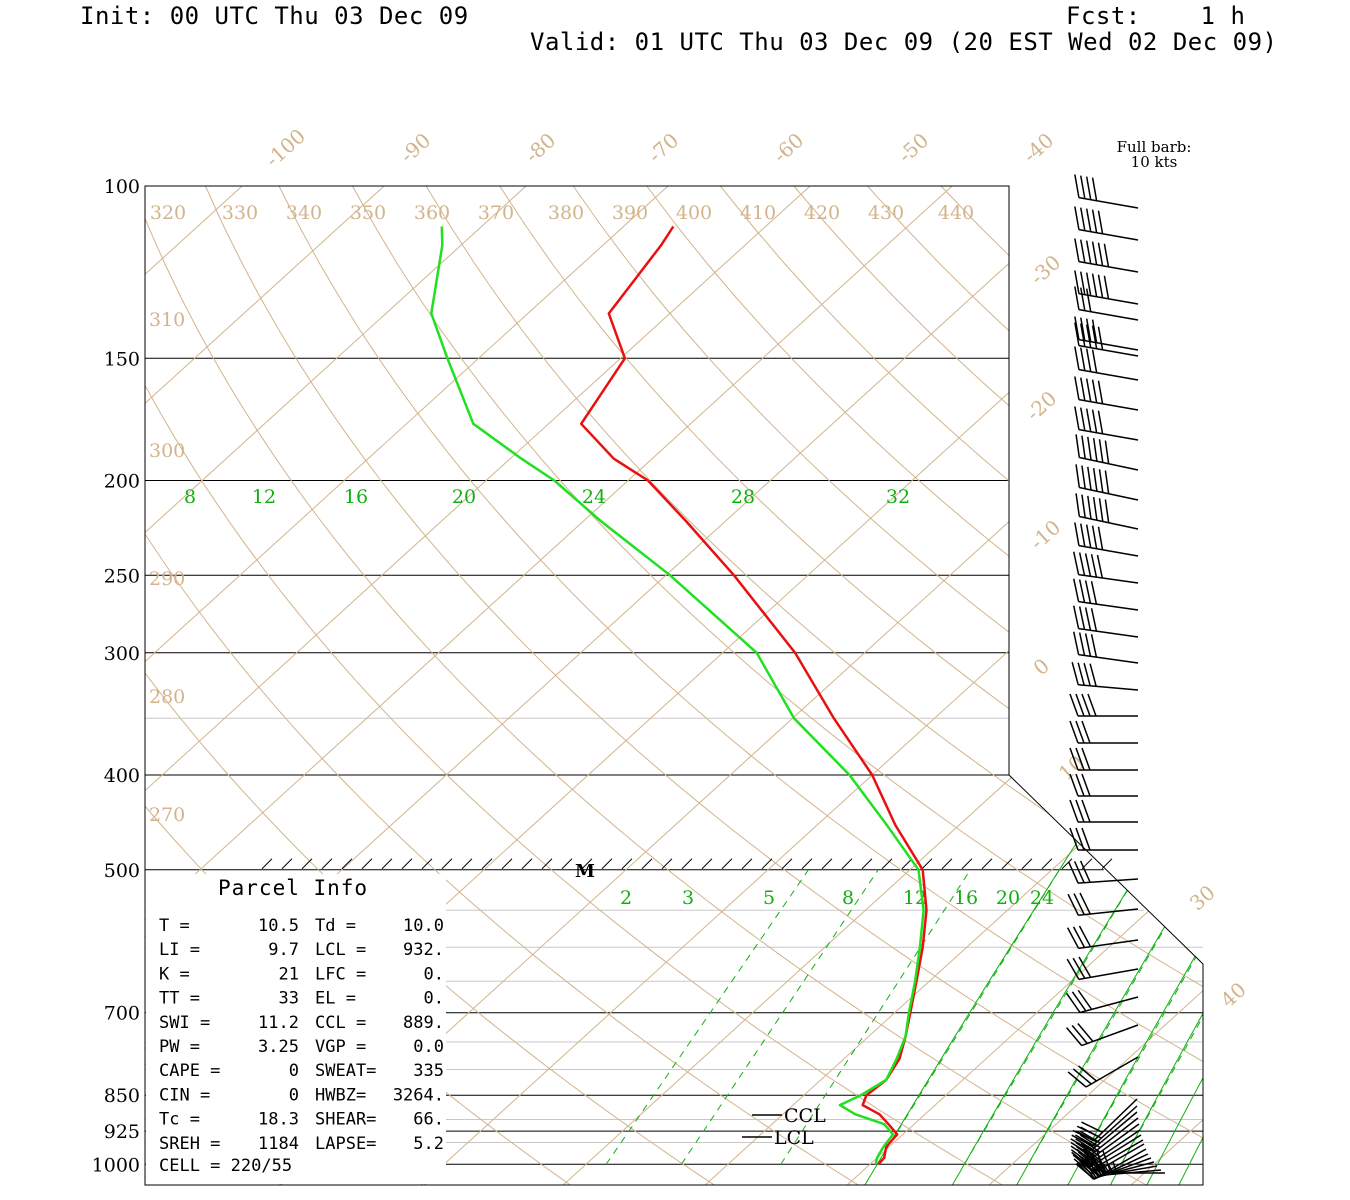  What do you see at coordinates (278, 1120) in the screenshot?
I see `parcel-row-value: 18.3` at bounding box center [278, 1120].